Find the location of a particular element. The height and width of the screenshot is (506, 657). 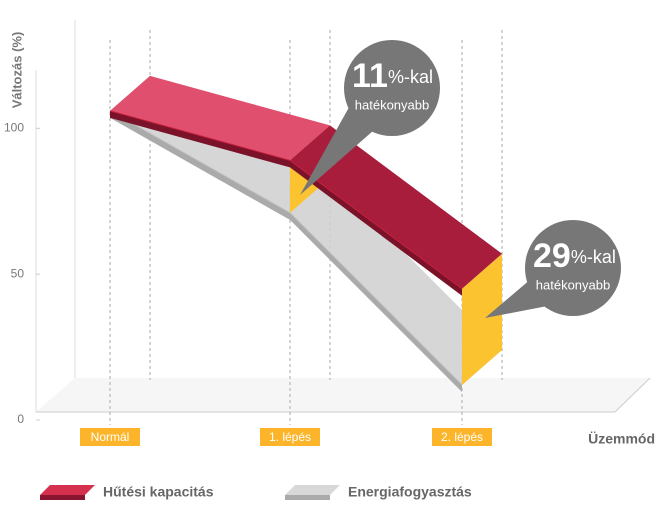

x-axis-label: Üzemmód is located at coordinates (621, 439).